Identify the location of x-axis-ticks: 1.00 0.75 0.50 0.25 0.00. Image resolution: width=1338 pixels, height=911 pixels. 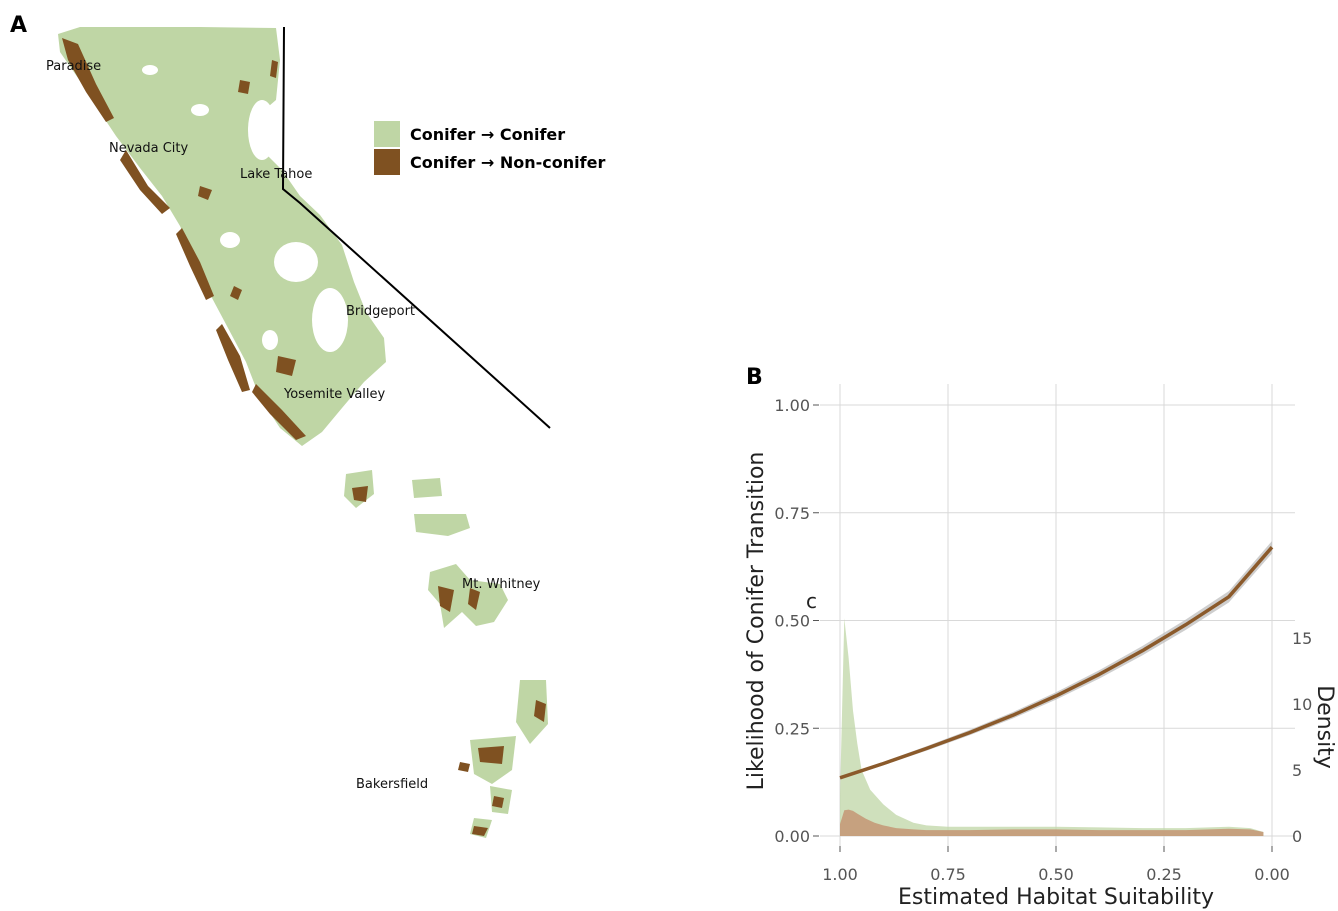
(1056, 865).